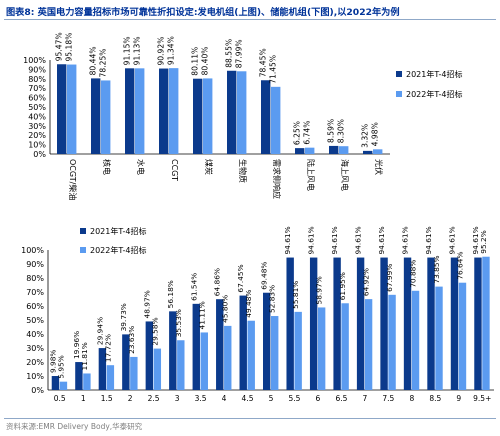  I want to click on x-tick-label: 5, so click(271, 398).